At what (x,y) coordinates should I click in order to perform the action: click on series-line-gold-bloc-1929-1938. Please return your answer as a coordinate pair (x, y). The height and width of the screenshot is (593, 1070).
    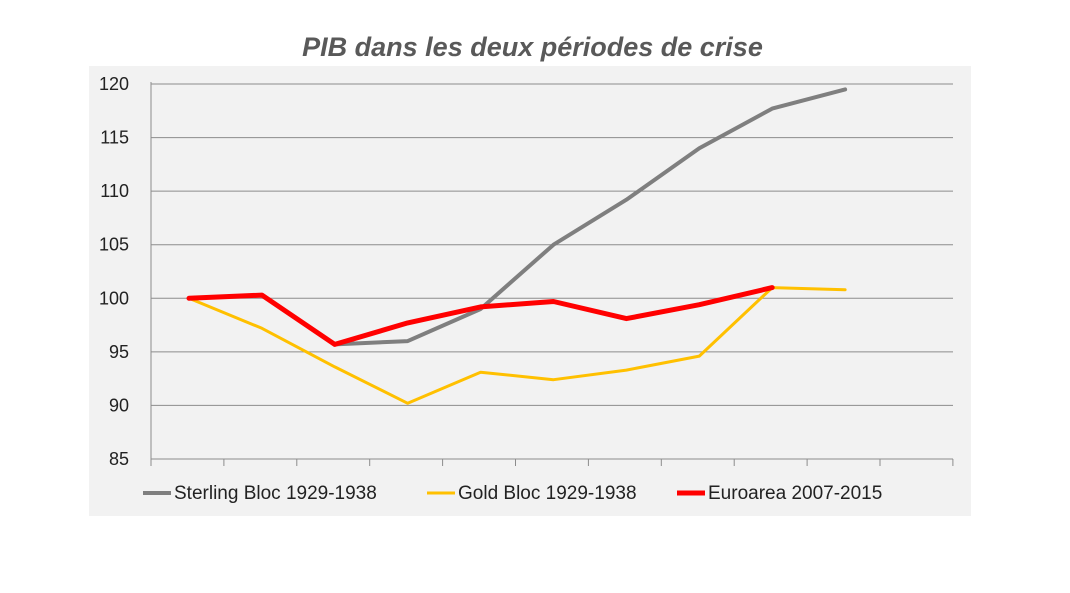
    Looking at the image, I should click on (517, 345).